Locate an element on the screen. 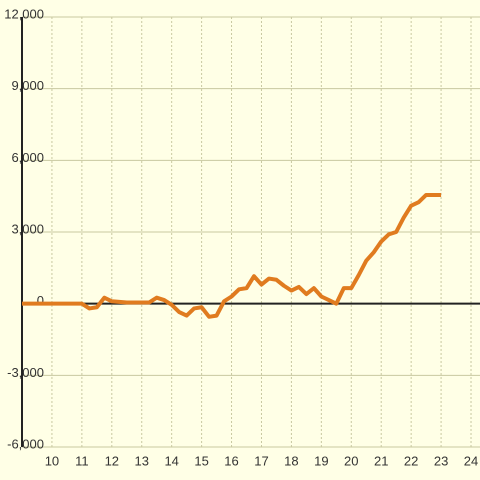 This screenshot has height=480, width=480. x-tick-label: 17 is located at coordinates (261, 460).